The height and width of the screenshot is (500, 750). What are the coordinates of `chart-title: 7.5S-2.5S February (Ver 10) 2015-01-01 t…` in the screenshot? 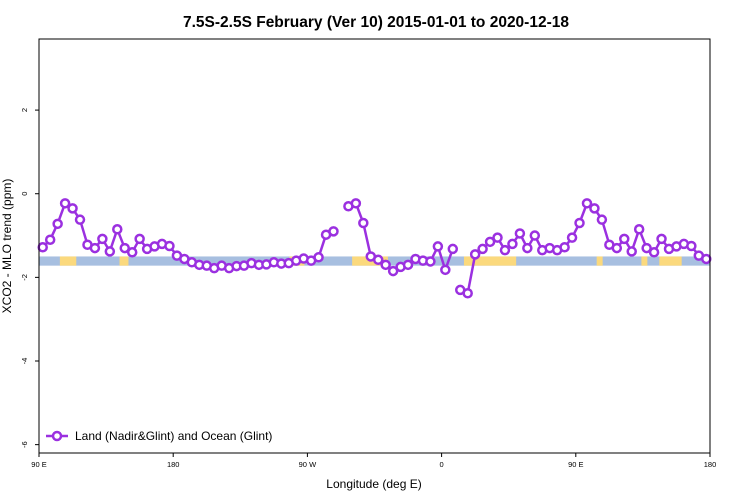 It's located at (376, 22).